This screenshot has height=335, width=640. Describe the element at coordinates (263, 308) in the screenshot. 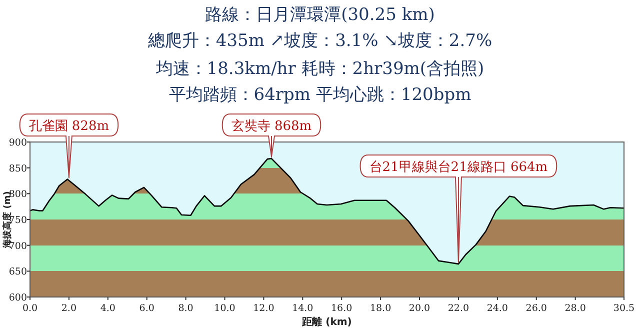

I see `x-tick-label: 12.0` at that location.